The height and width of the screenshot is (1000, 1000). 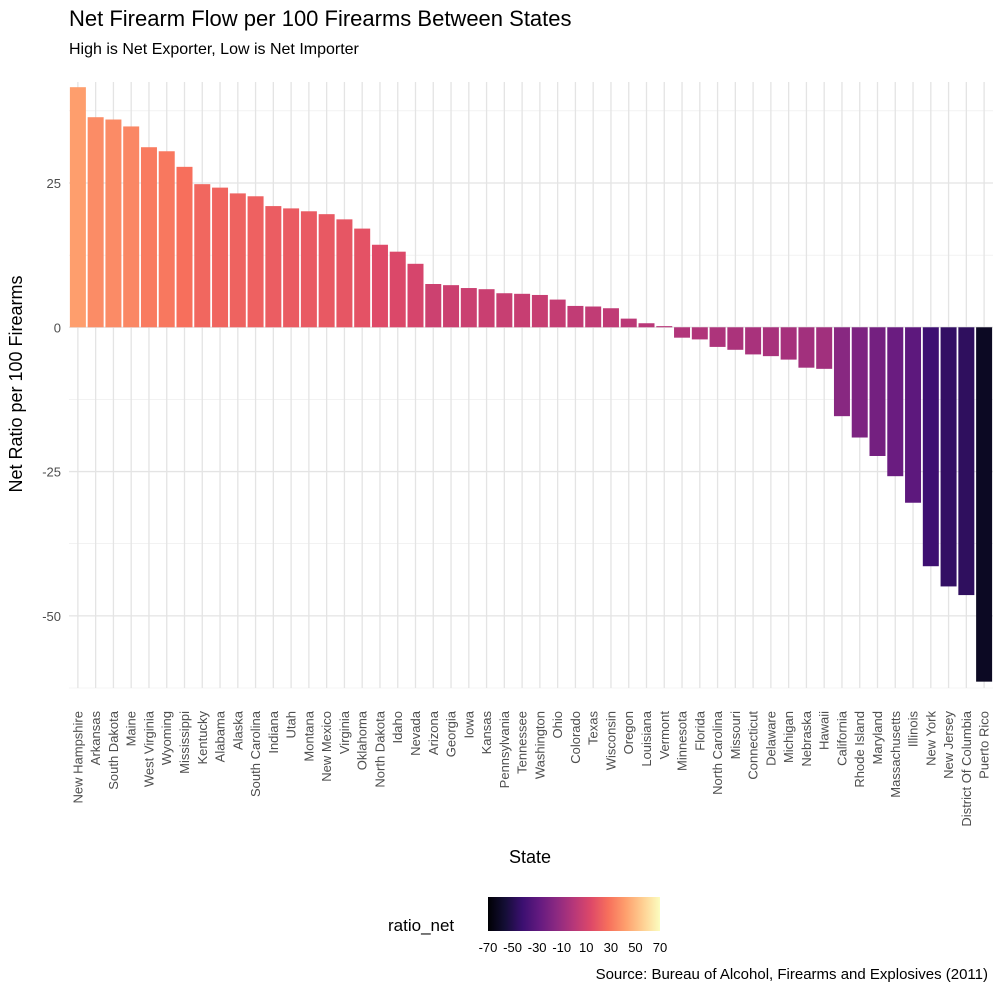 I want to click on x-tick-label: New Jersey, so click(x=948, y=745).